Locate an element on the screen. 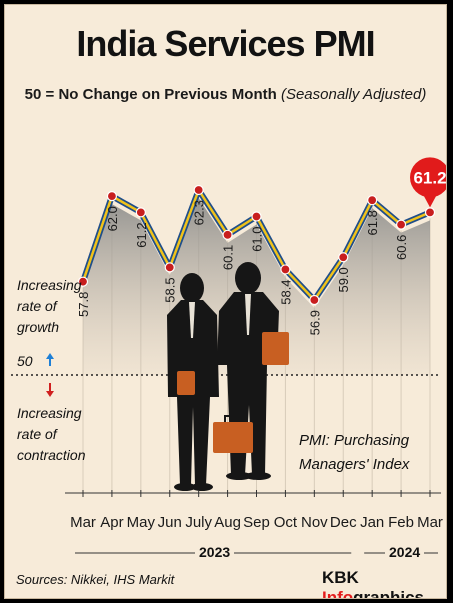  data-label: 60.6 is located at coordinates (401, 247).